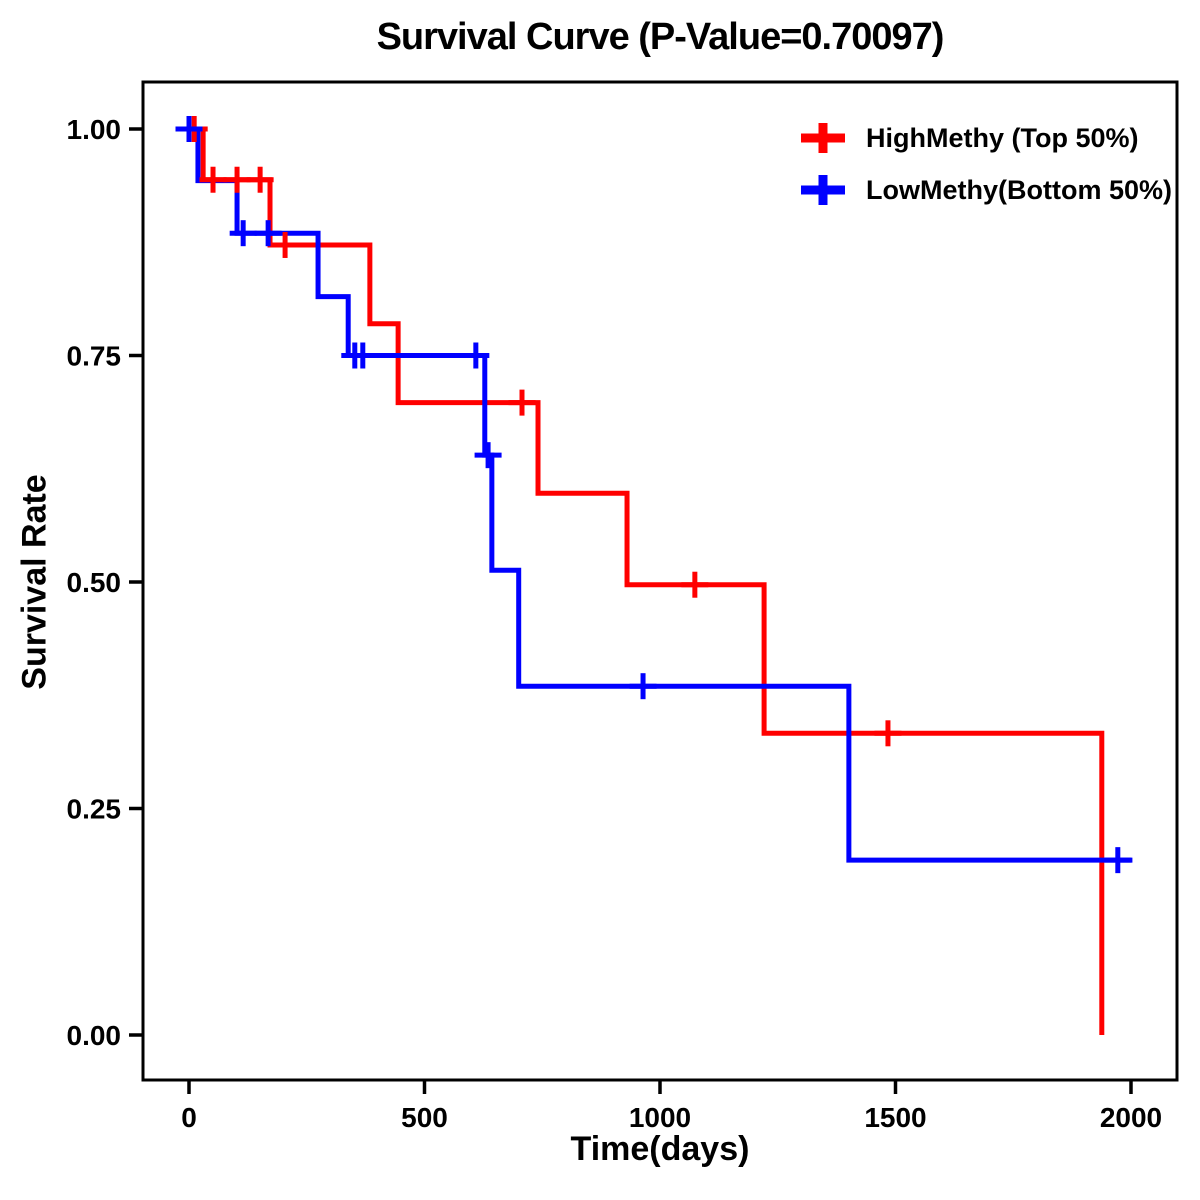 This screenshot has width=1200, height=1200. I want to click on y-tick-label: 0.50, so click(94, 582).